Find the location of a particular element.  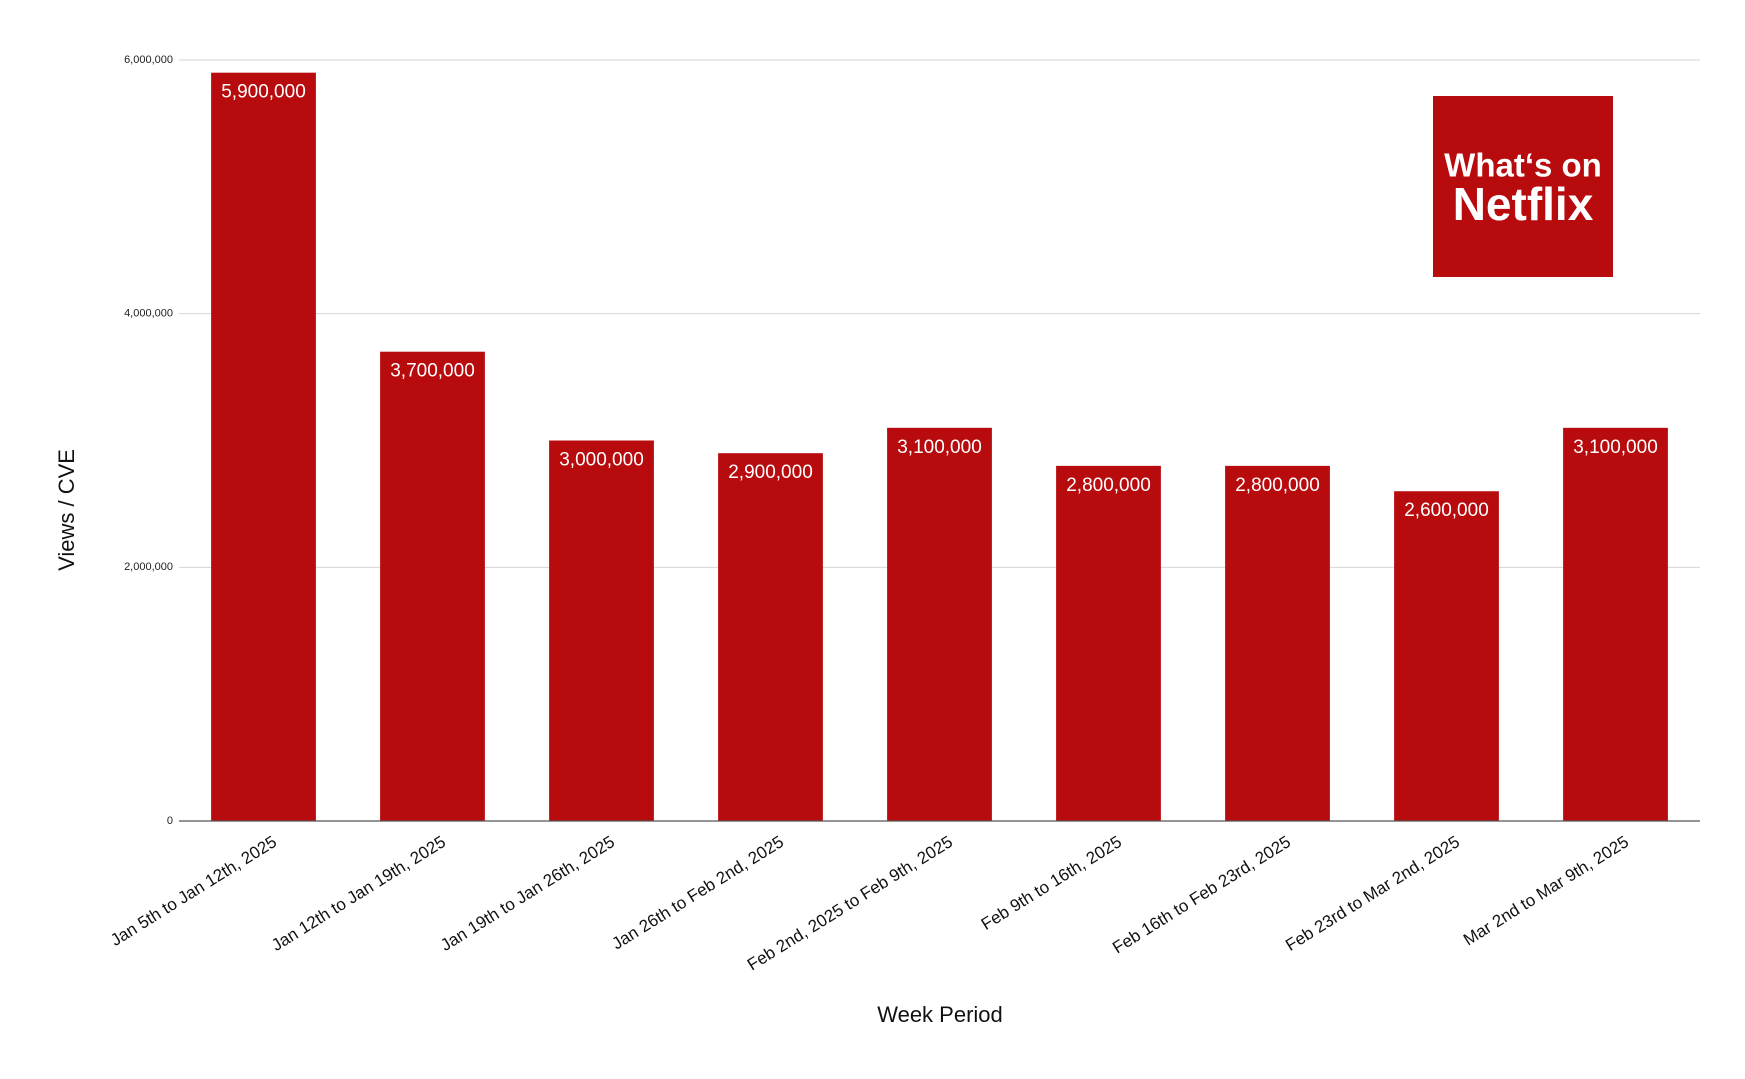

y-tick-label: 2,000,000 is located at coordinates (148, 567).